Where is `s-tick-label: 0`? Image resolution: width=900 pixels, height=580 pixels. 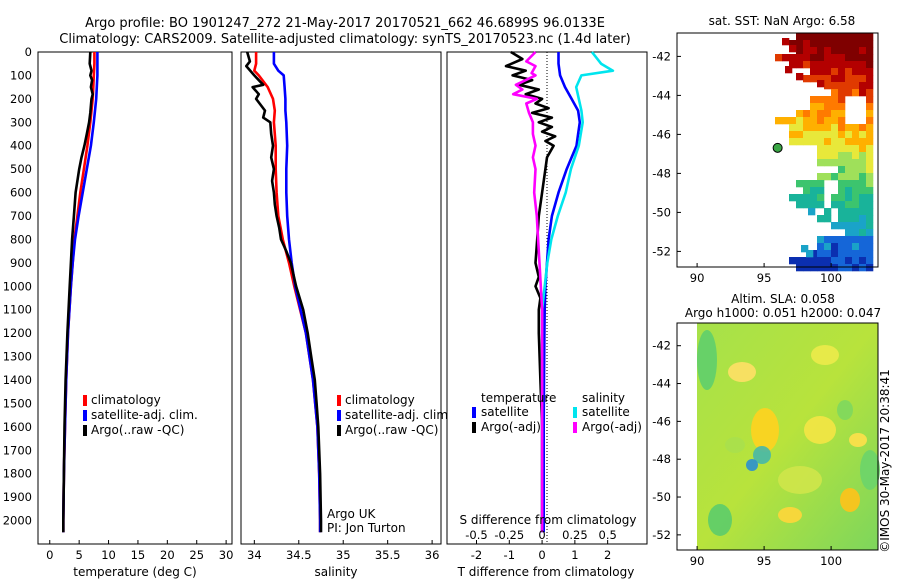 s-tick-label: 0 is located at coordinates (541, 535).